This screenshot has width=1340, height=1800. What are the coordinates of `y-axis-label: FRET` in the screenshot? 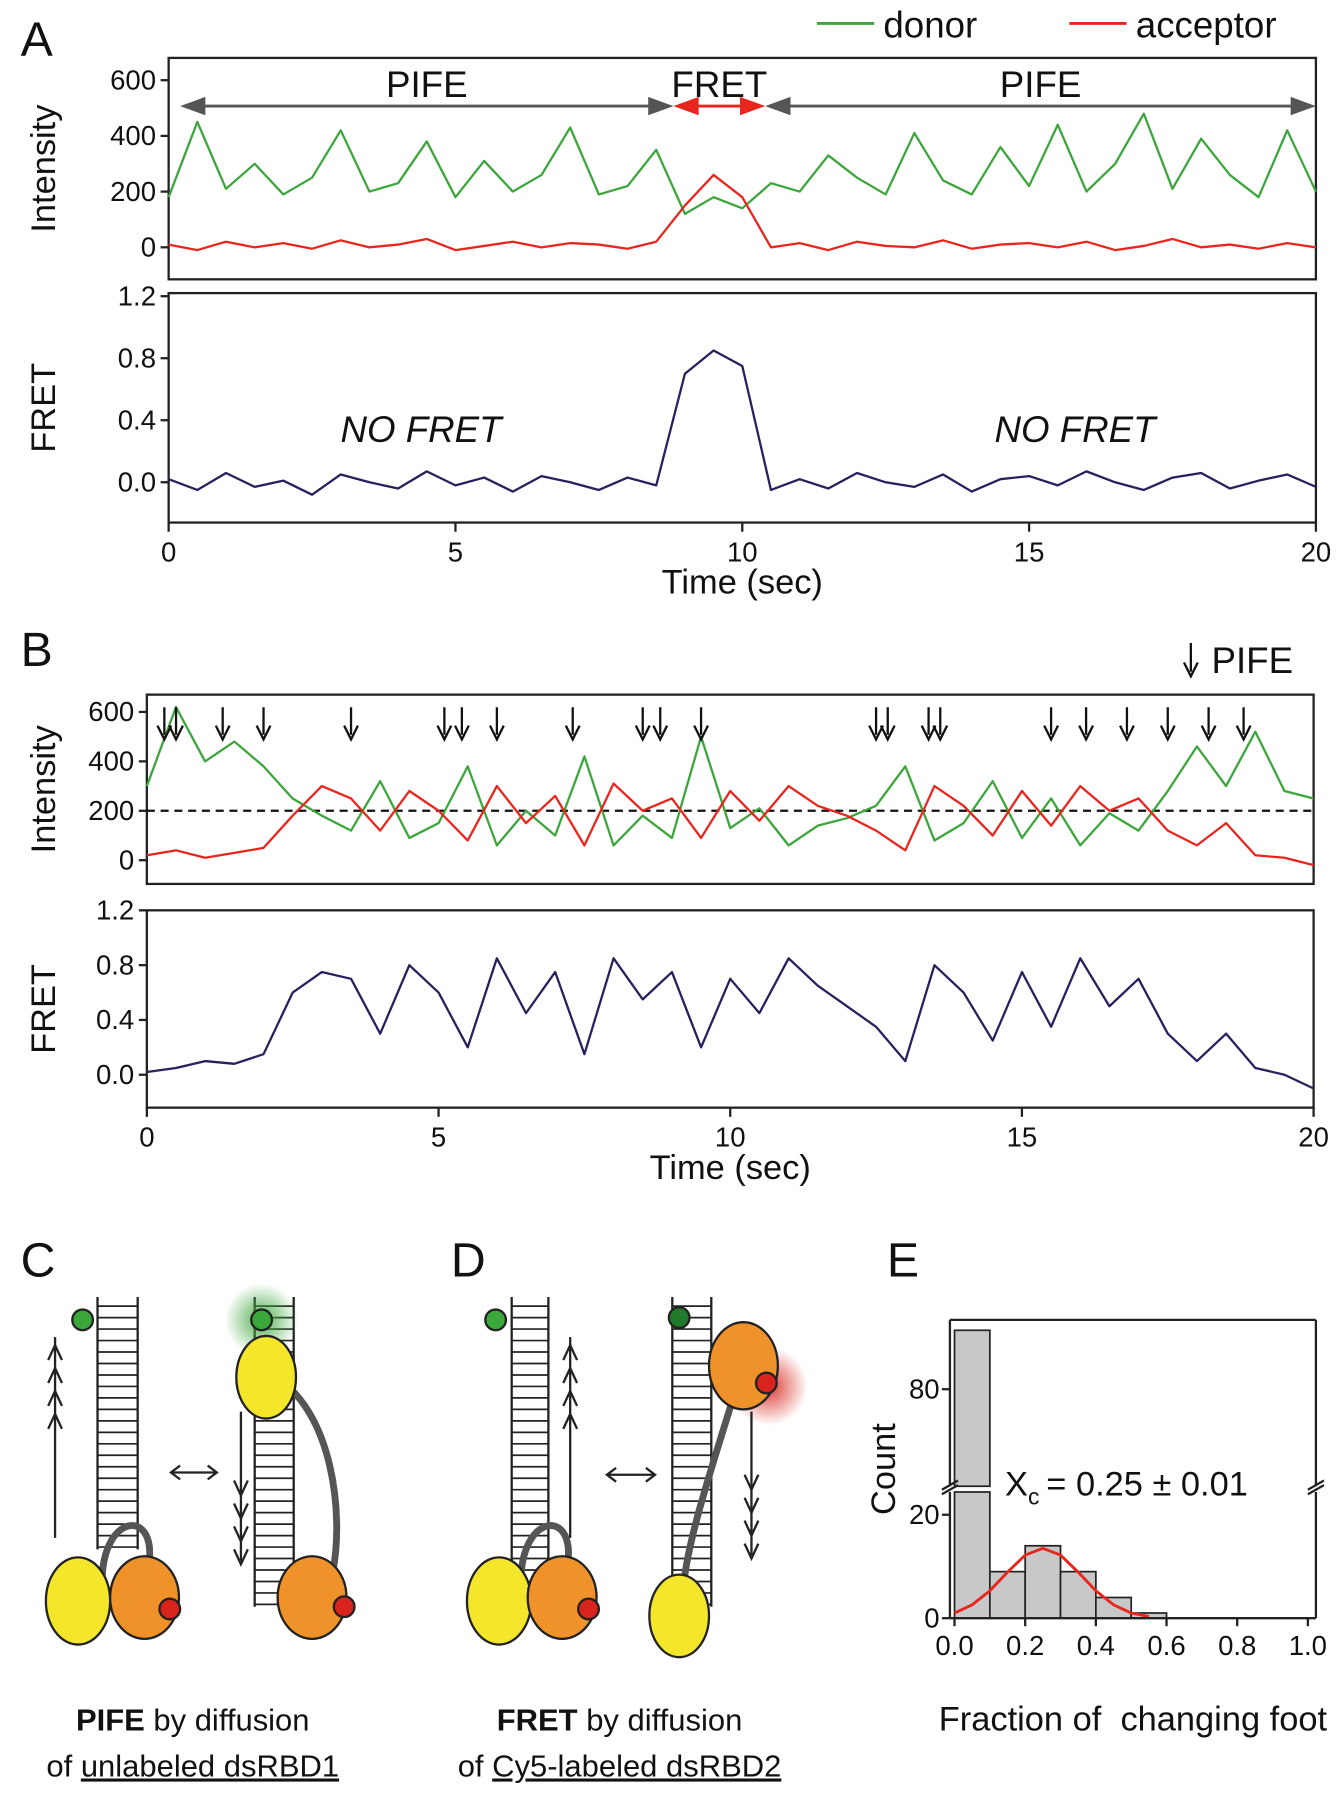 It's located at (44, 1009).